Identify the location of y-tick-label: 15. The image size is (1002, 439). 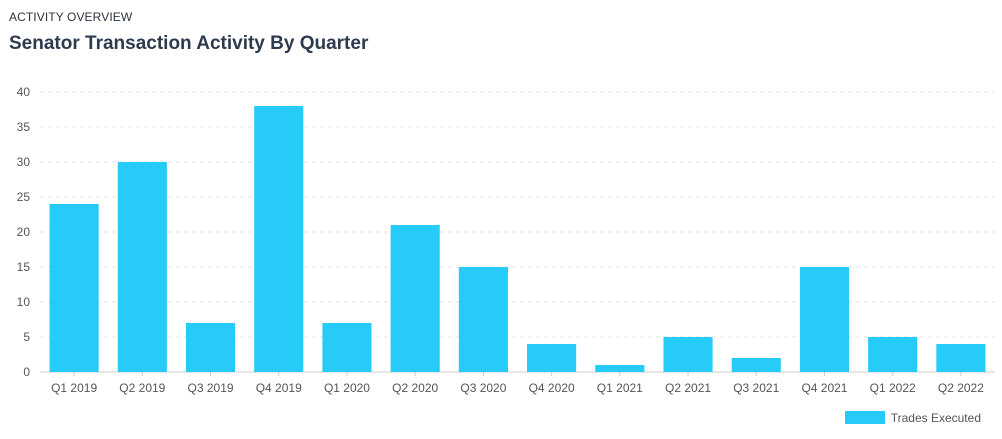
(24, 267).